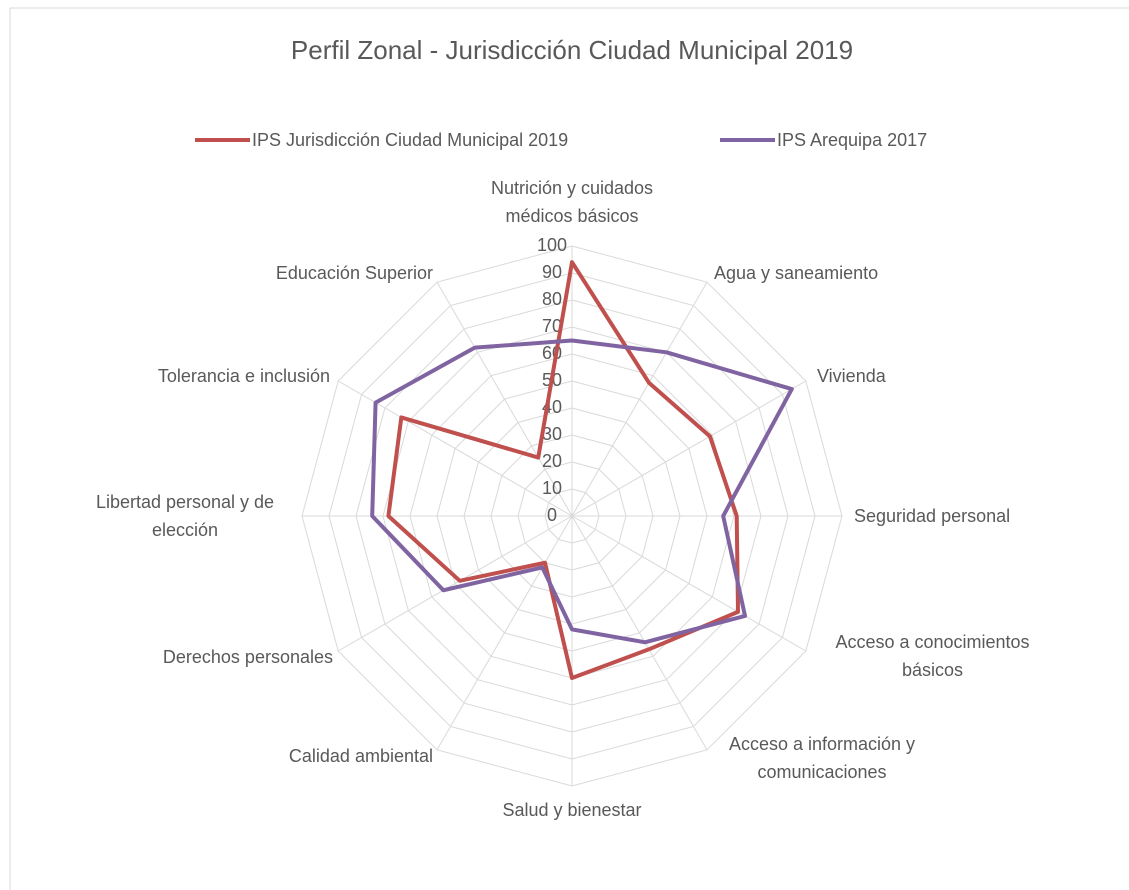 This screenshot has width=1129, height=890. What do you see at coordinates (552, 488) in the screenshot?
I see `r-tick-label: 10` at bounding box center [552, 488].